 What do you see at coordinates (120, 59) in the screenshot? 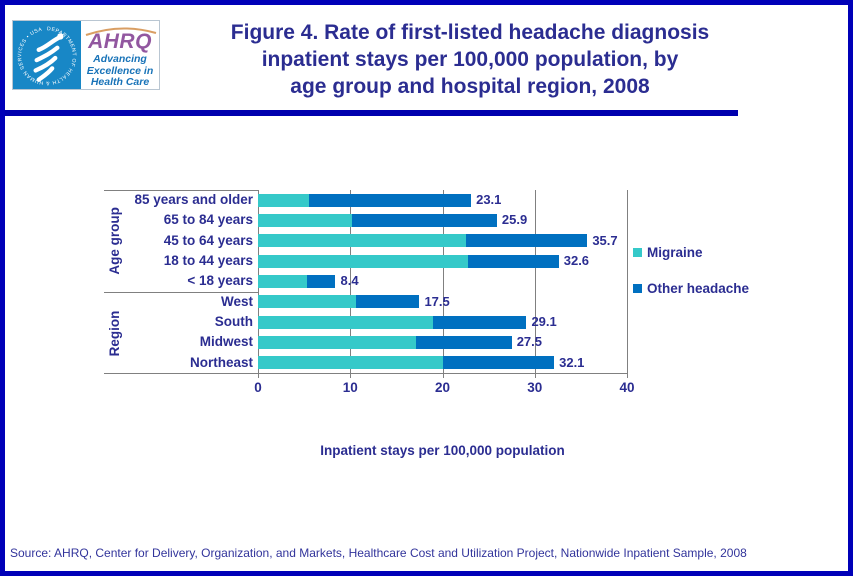
I see `tagline-line: Advancing` at bounding box center [120, 59].